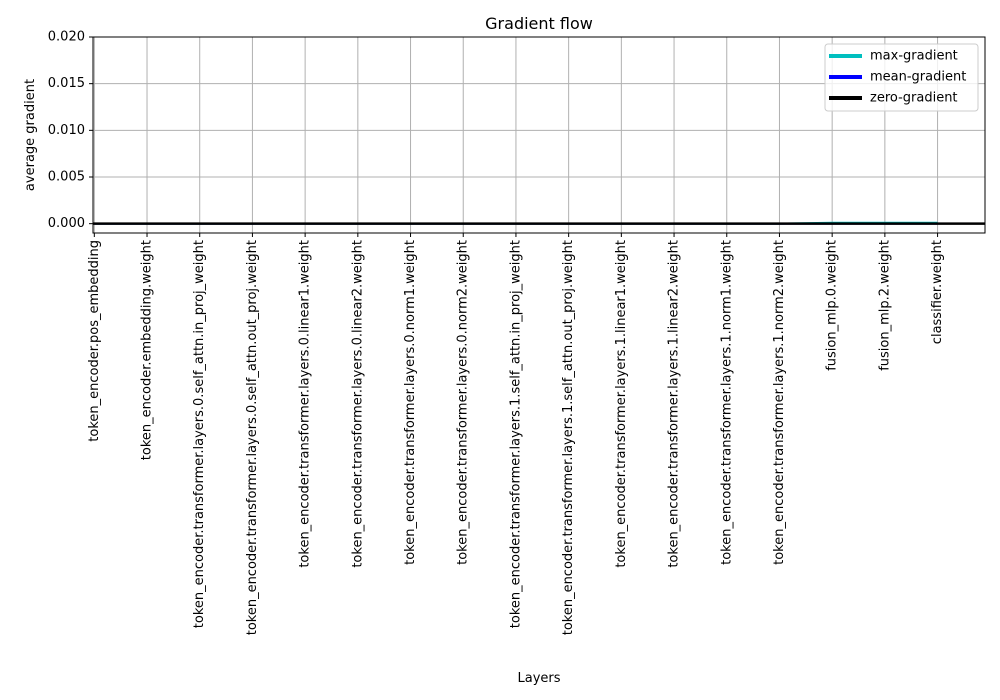 The image size is (1000, 700). Describe the element at coordinates (937, 292) in the screenshot. I see `x-tick-label: classifier.weight` at that location.